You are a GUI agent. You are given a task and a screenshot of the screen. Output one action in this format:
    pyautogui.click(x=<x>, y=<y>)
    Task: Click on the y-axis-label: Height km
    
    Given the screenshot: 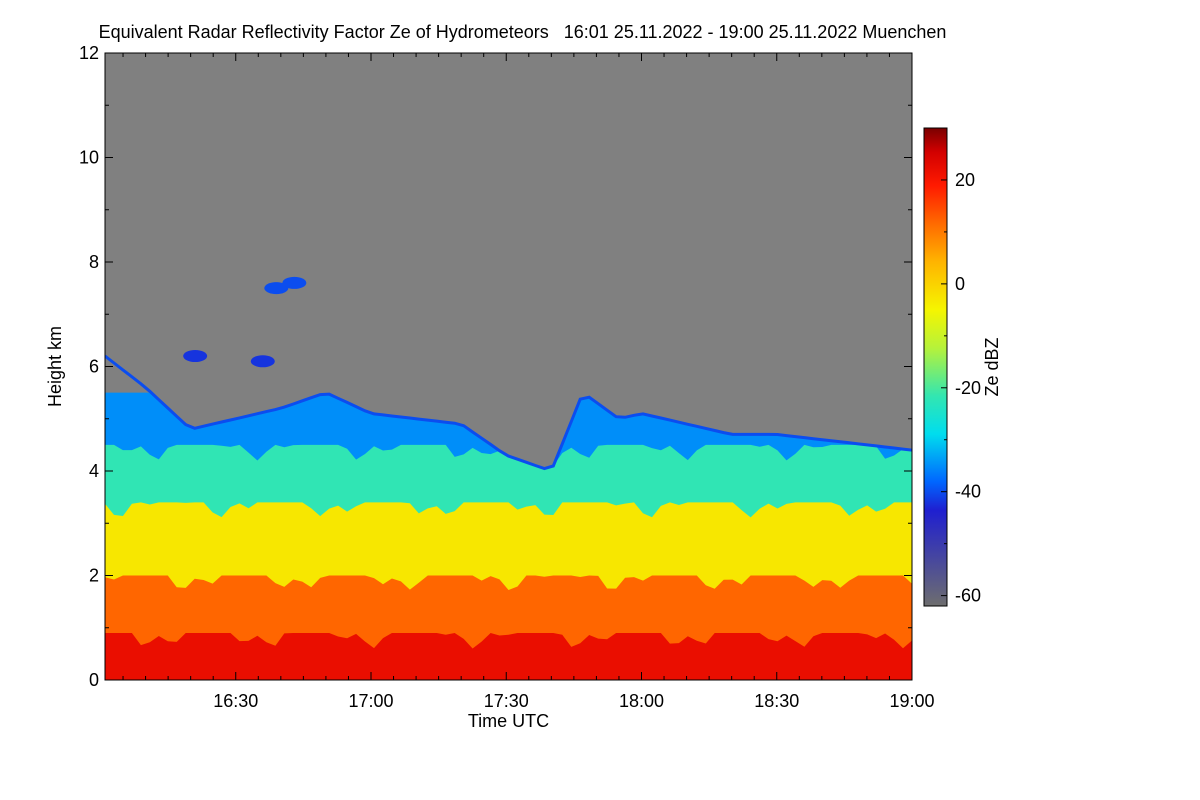 What is the action you would take?
    pyautogui.click(x=55, y=366)
    